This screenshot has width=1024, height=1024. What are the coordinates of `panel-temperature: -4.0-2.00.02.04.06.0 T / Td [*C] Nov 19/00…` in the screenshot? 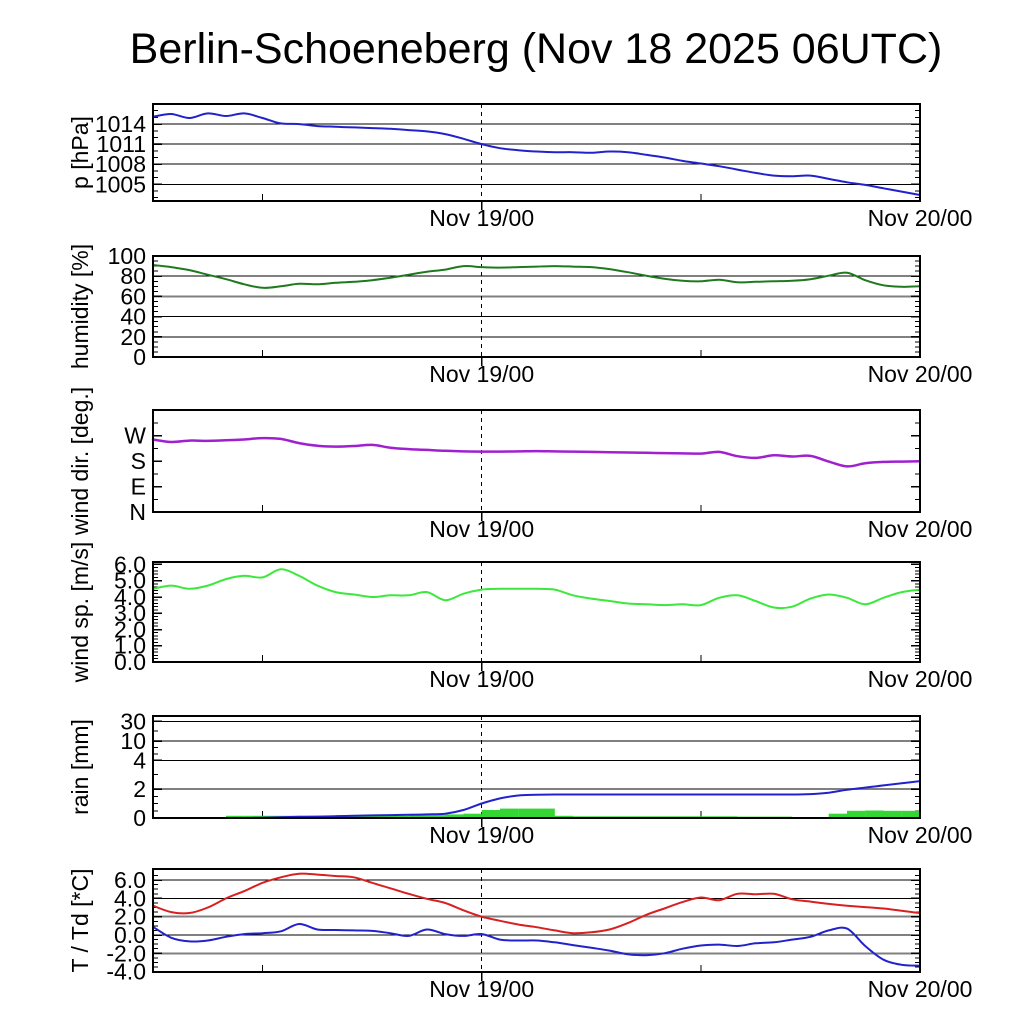 It's located at (519, 934).